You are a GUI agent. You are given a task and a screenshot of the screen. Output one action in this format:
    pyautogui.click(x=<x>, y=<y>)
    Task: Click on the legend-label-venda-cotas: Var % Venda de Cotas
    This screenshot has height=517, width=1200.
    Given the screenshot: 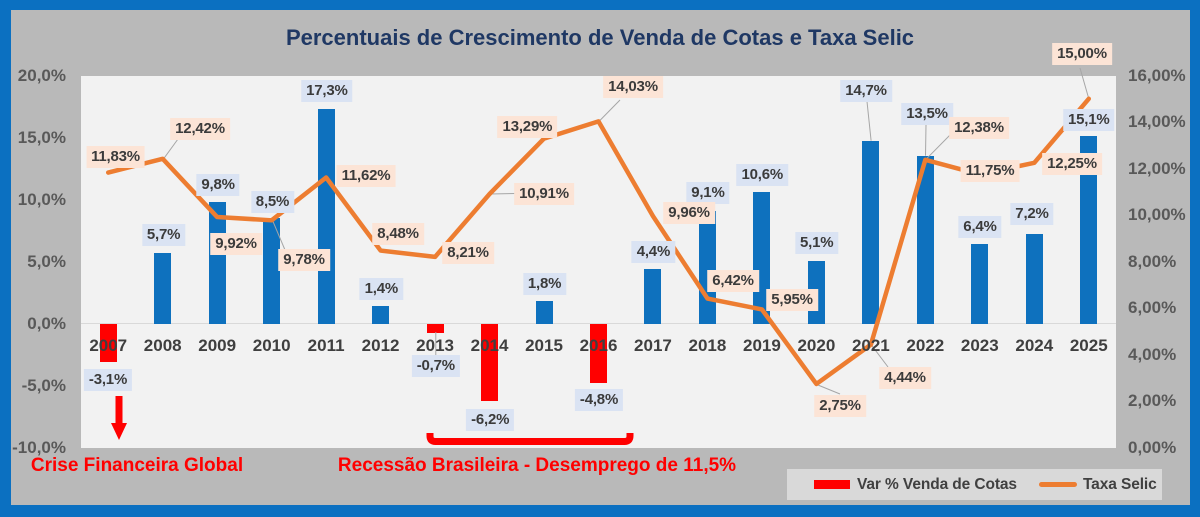 What is the action you would take?
    pyautogui.click(x=937, y=484)
    